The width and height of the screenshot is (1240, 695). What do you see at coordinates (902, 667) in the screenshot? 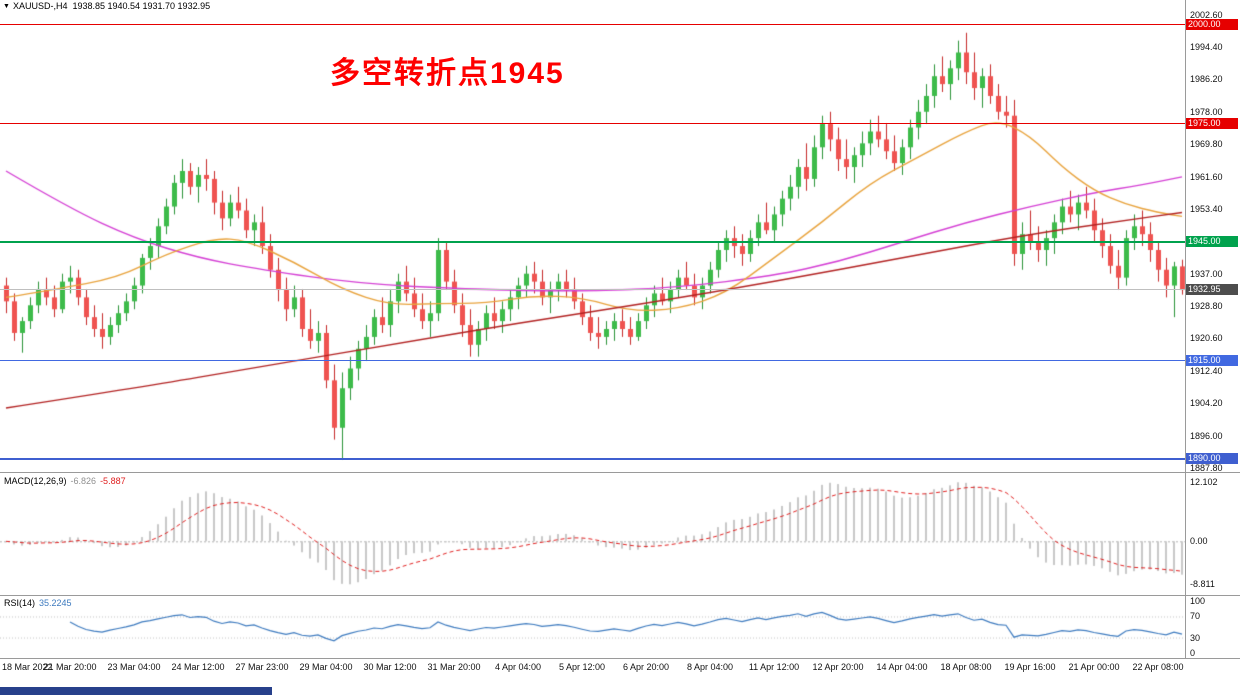
I see `time-axis-label: 14 Apr 04:00` at bounding box center [902, 667].